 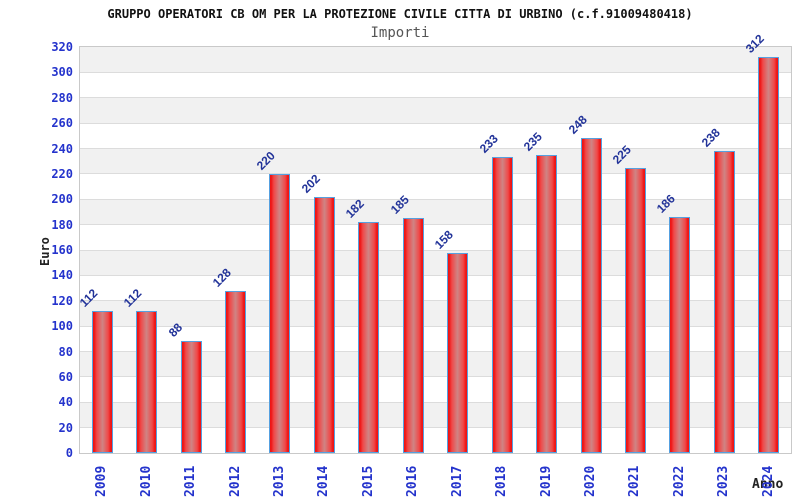 I want to click on y-tick-120: 120, so click(x=62, y=300).